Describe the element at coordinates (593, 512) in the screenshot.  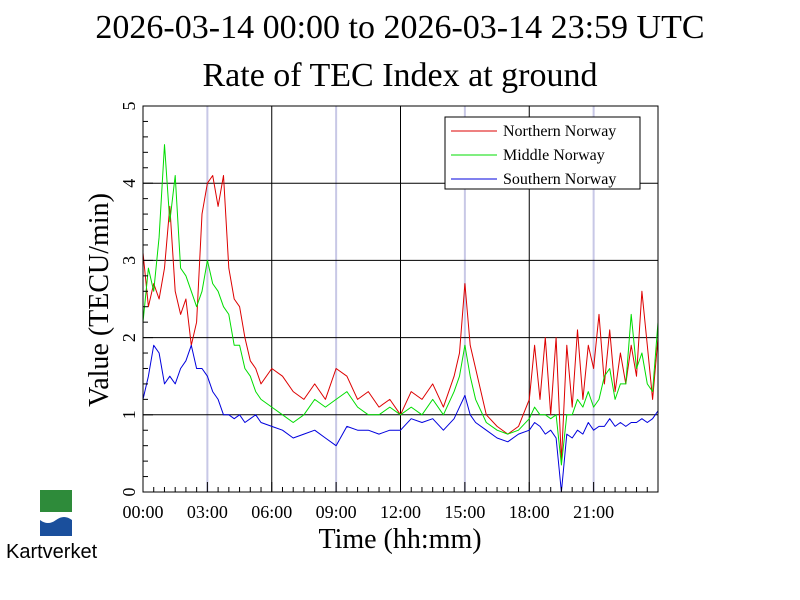
I see `x-tick-label: 21:00` at that location.